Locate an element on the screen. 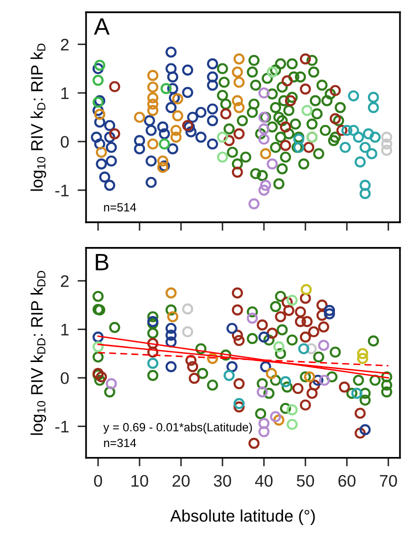 The image size is (404, 557). annotation: n=514 is located at coordinates (120, 207).